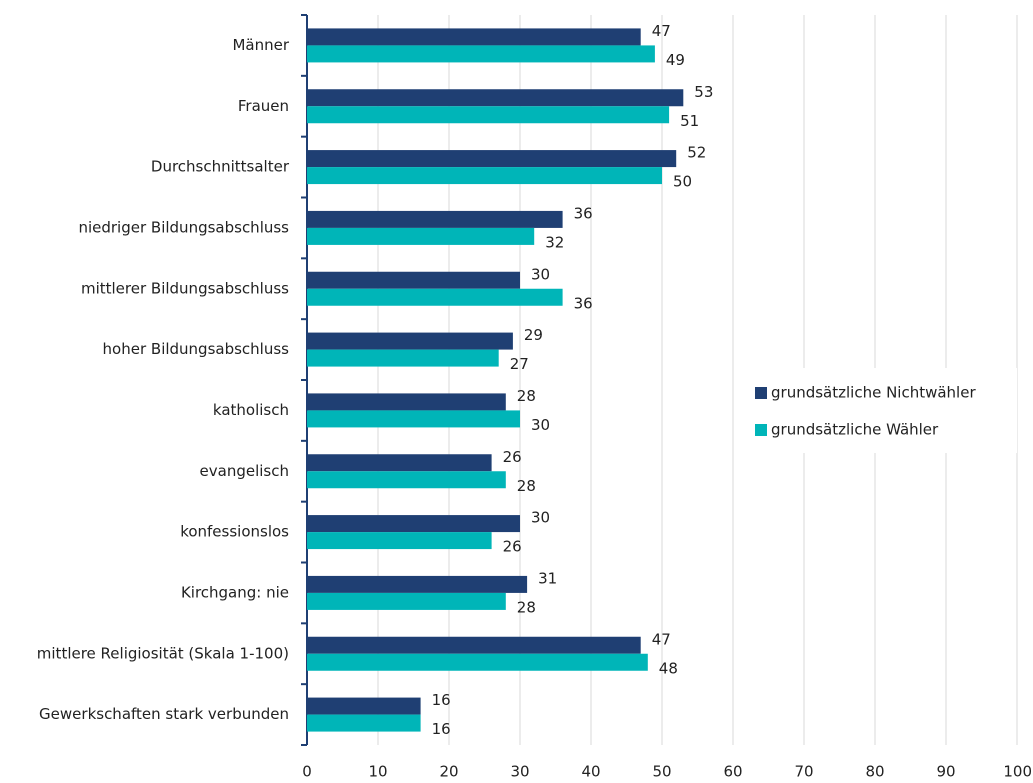 This screenshot has height=783, width=1033. Describe the element at coordinates (448, 772) in the screenshot. I see `x-tick-label: 20` at that location.